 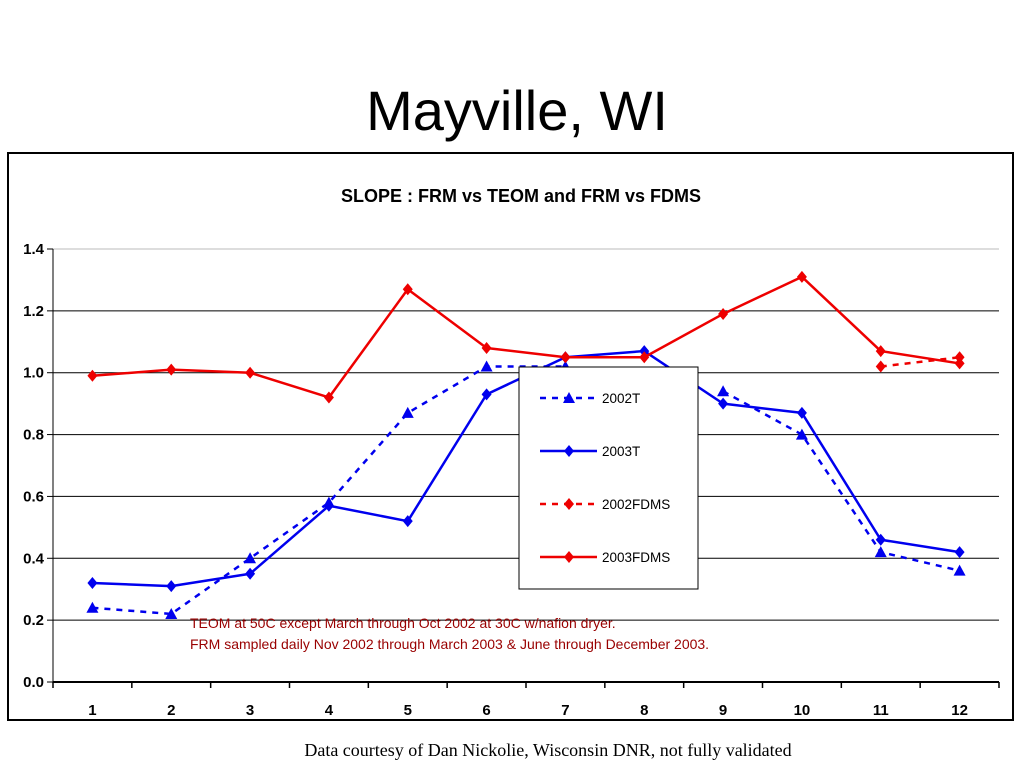 What do you see at coordinates (171, 710) in the screenshot?
I see `x-tick-label: 2` at bounding box center [171, 710].